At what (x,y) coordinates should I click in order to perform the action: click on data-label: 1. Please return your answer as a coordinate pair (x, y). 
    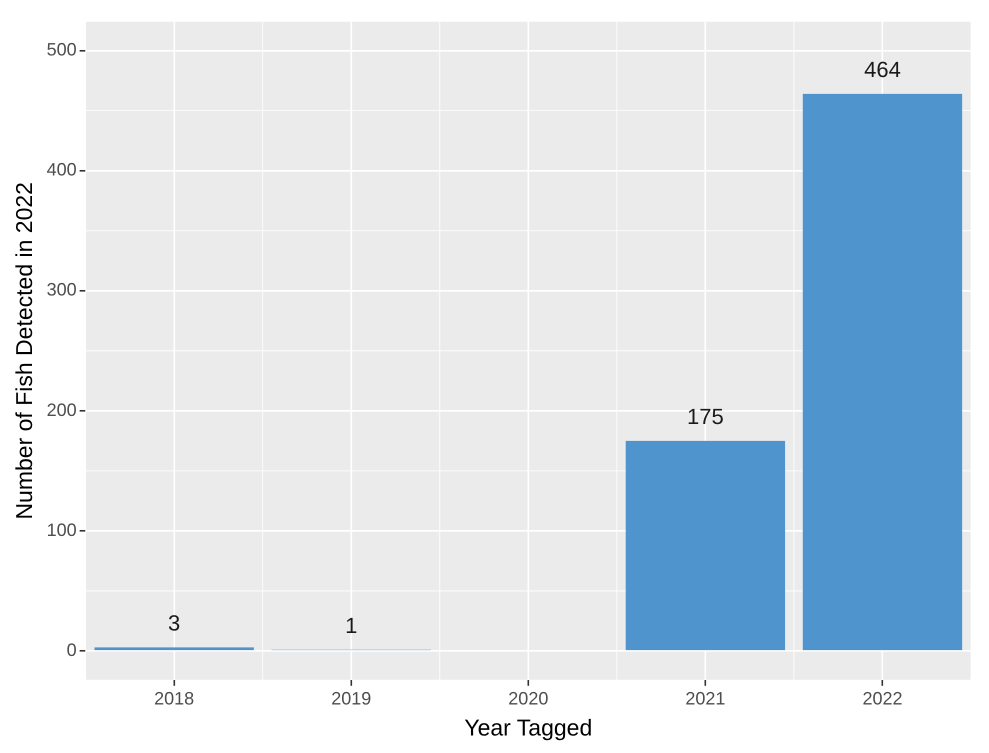
    Looking at the image, I should click on (351, 625).